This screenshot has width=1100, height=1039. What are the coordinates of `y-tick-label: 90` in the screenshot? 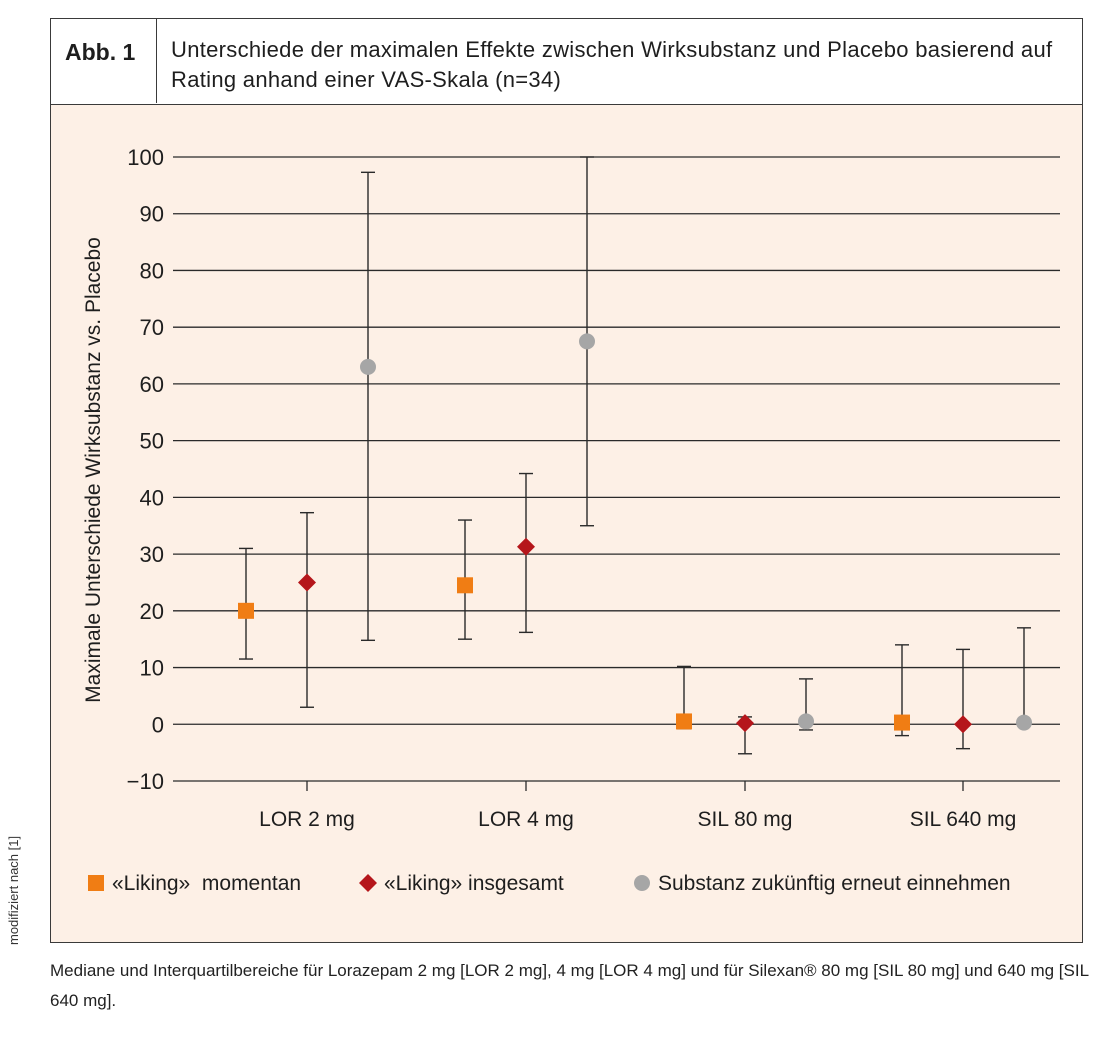 It's located at (152, 214).